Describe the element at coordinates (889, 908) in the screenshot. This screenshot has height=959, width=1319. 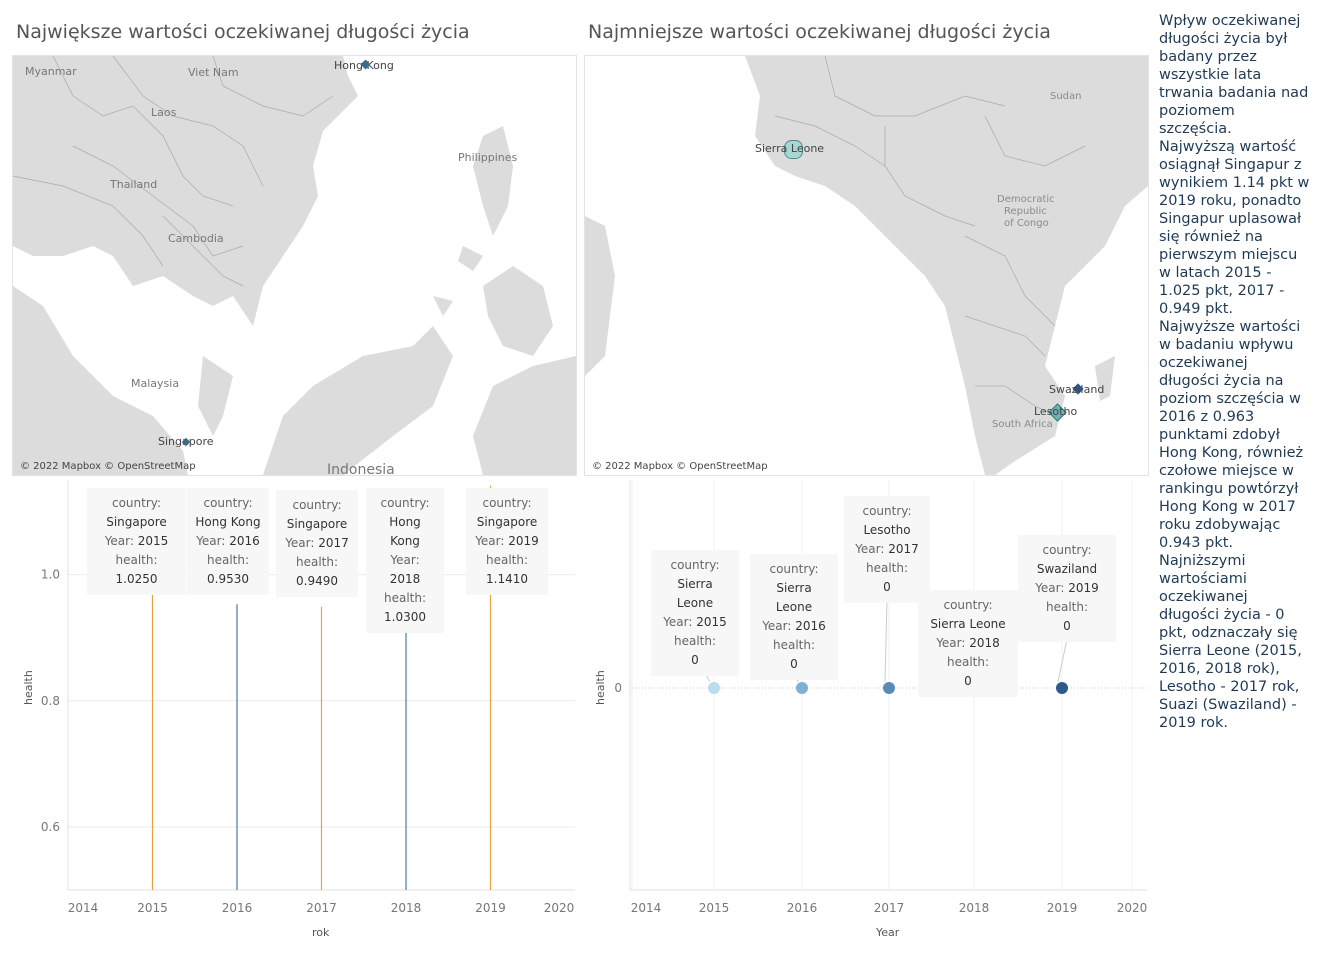
I see `x-tick-label: 2017` at that location.